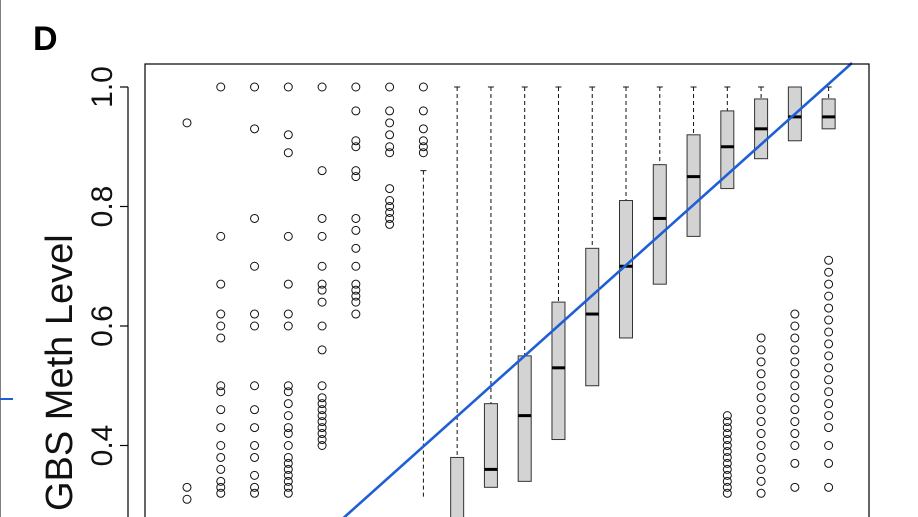 The height and width of the screenshot is (517, 918). Describe the element at coordinates (102, 87) in the screenshot. I see `y-tick-label: 1.0` at that location.